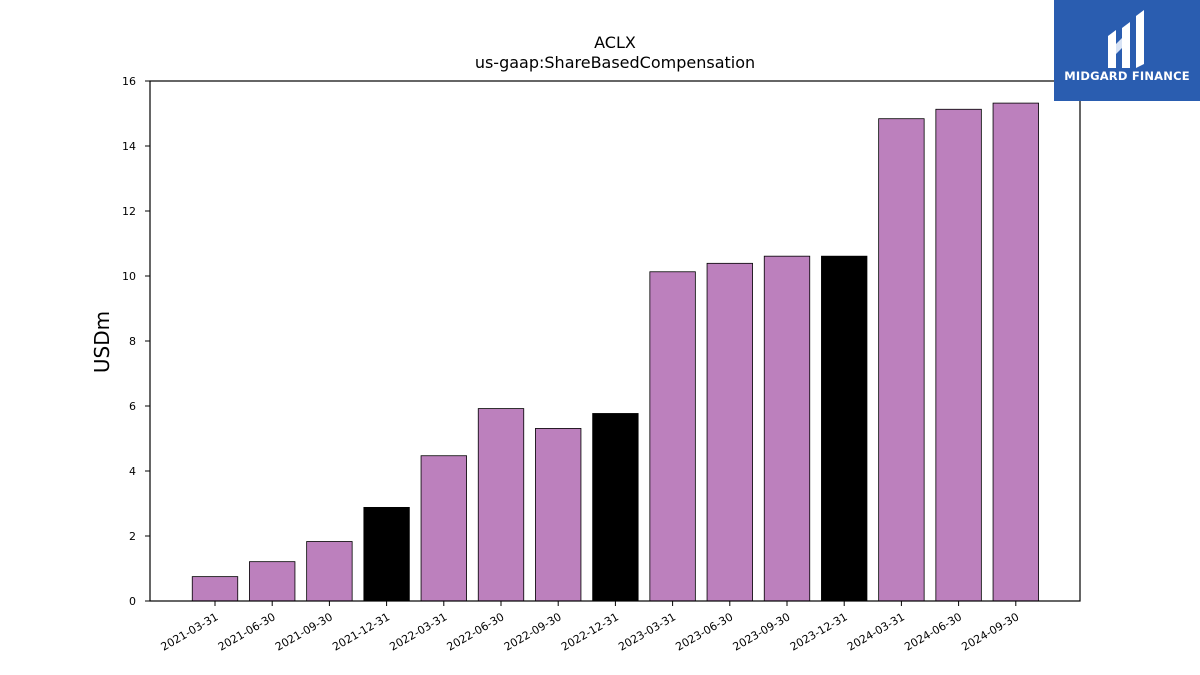 This screenshot has width=1200, height=675. What do you see at coordinates (132, 471) in the screenshot?
I see `y-tick-label: 4` at bounding box center [132, 471].